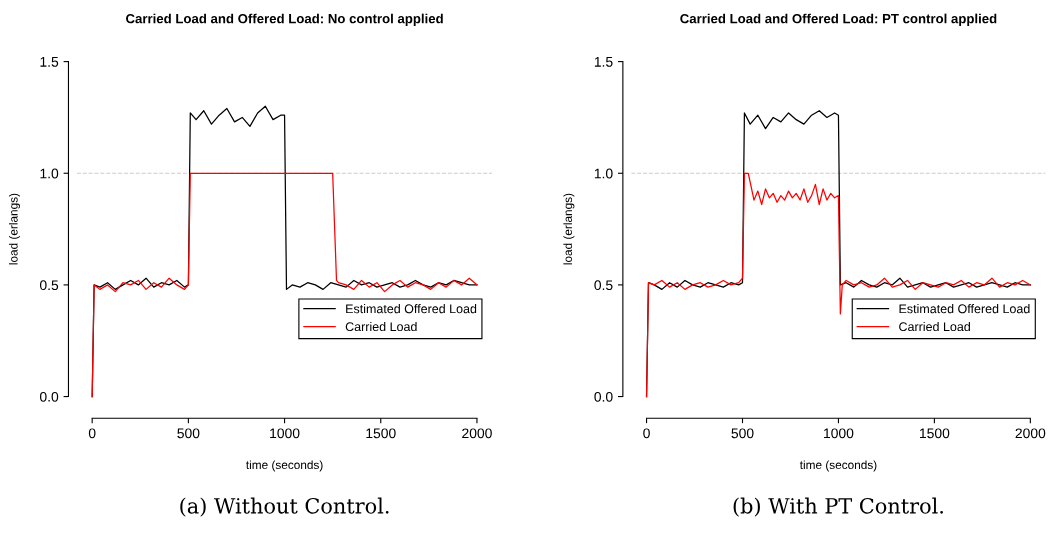 The height and width of the screenshot is (554, 1052). What do you see at coordinates (838, 507) in the screenshot?
I see `text: (b) With PT Control.` at bounding box center [838, 507].